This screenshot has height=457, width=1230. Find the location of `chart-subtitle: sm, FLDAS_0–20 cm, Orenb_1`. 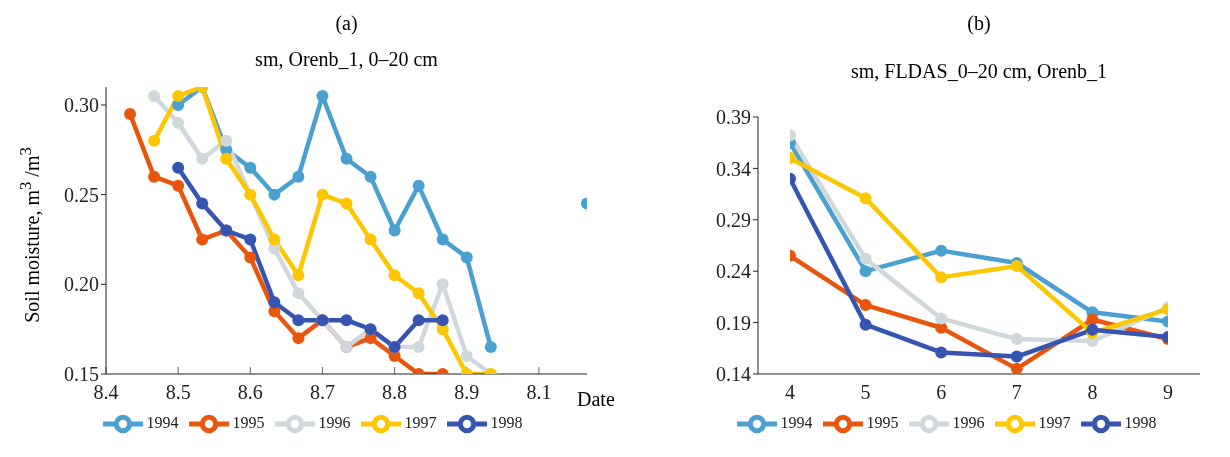

chart-subtitle: sm, FLDAS_0–20 cm, Orenb_1 is located at coordinates (979, 71).